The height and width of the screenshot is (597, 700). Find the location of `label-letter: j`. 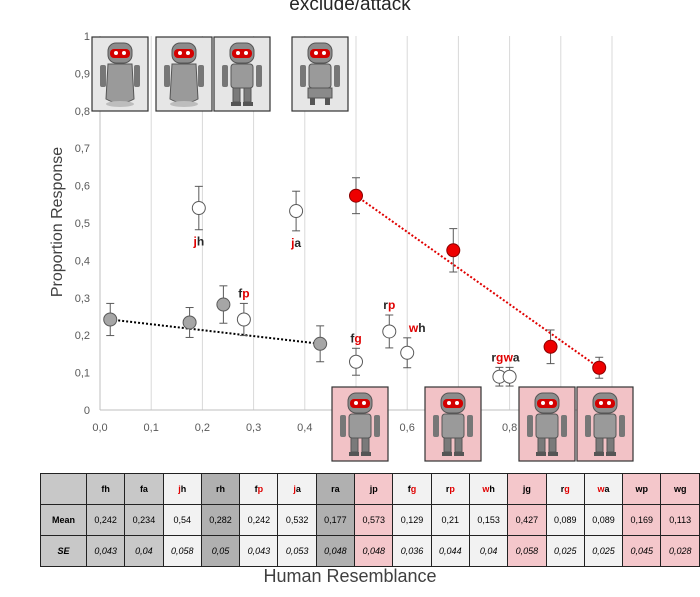

label-letter: j is located at coordinates (292, 243).